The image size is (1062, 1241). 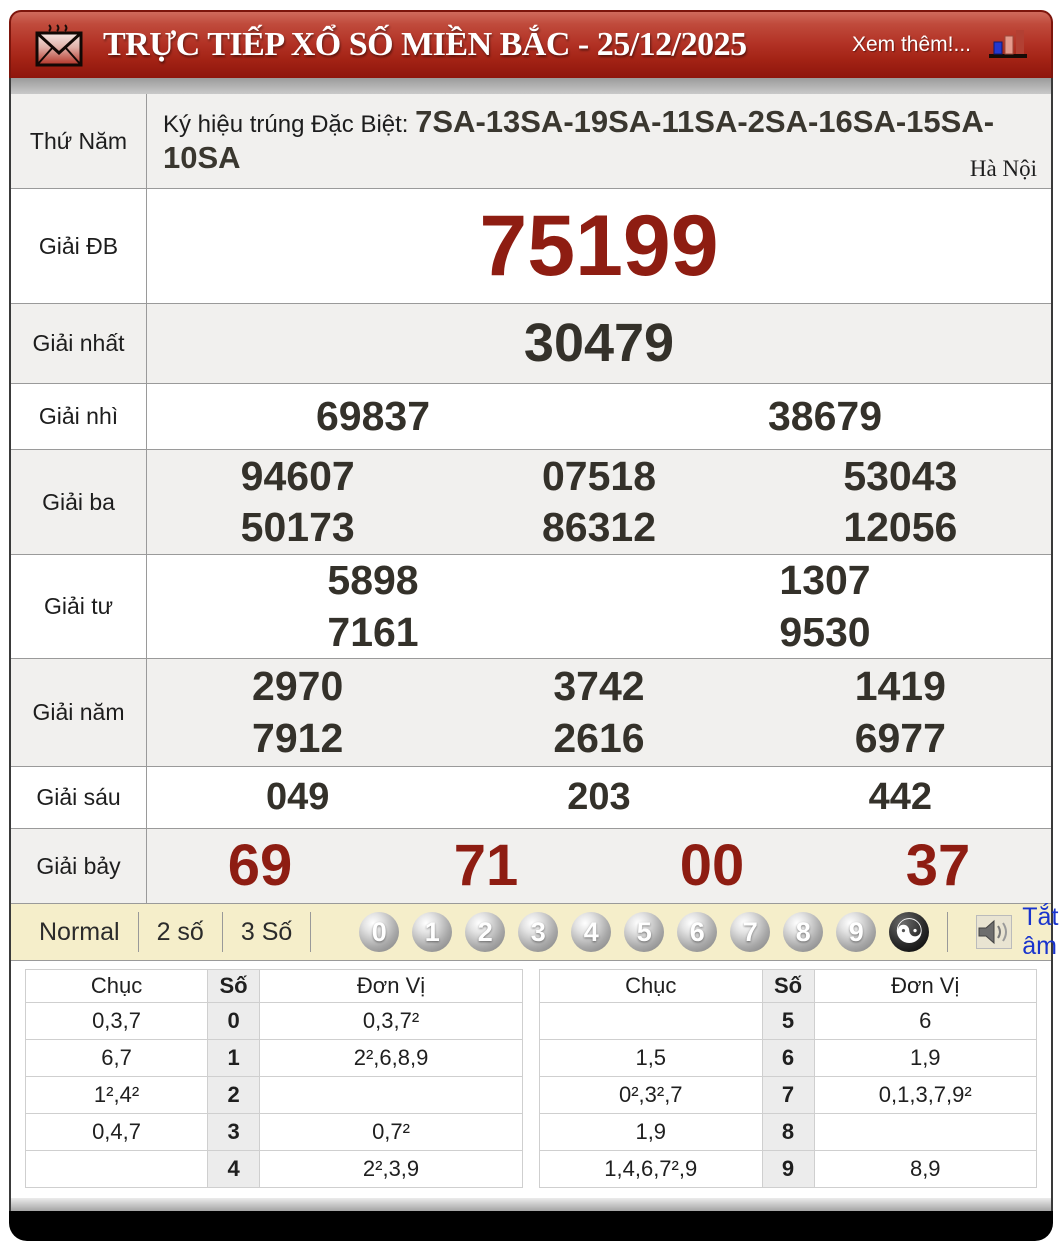 I want to click on digit-cell: 9, so click(x=788, y=1169).